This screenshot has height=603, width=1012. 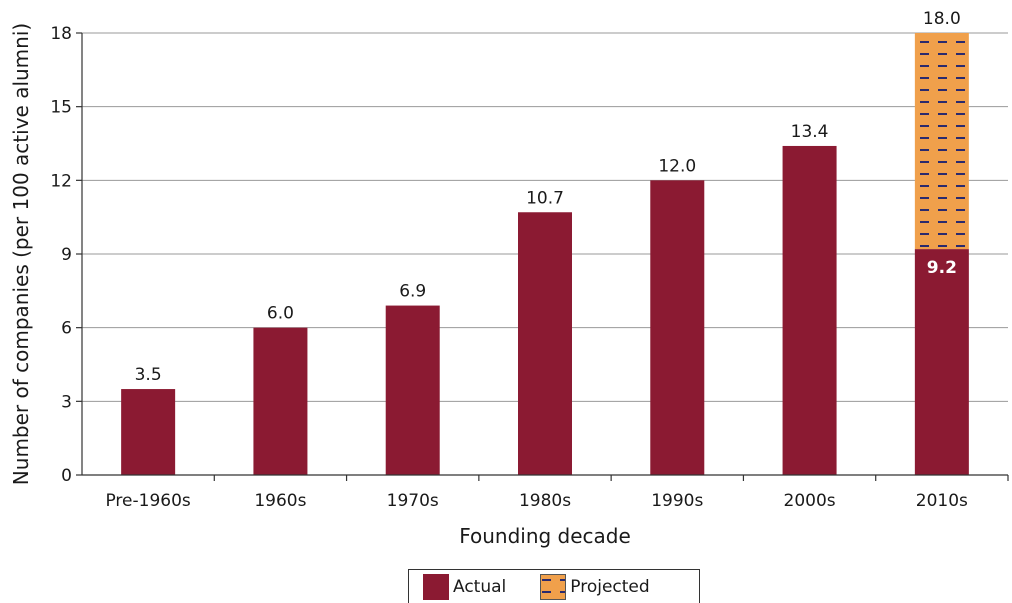 I want to click on bar-value-label: 10.7, so click(x=545, y=198).